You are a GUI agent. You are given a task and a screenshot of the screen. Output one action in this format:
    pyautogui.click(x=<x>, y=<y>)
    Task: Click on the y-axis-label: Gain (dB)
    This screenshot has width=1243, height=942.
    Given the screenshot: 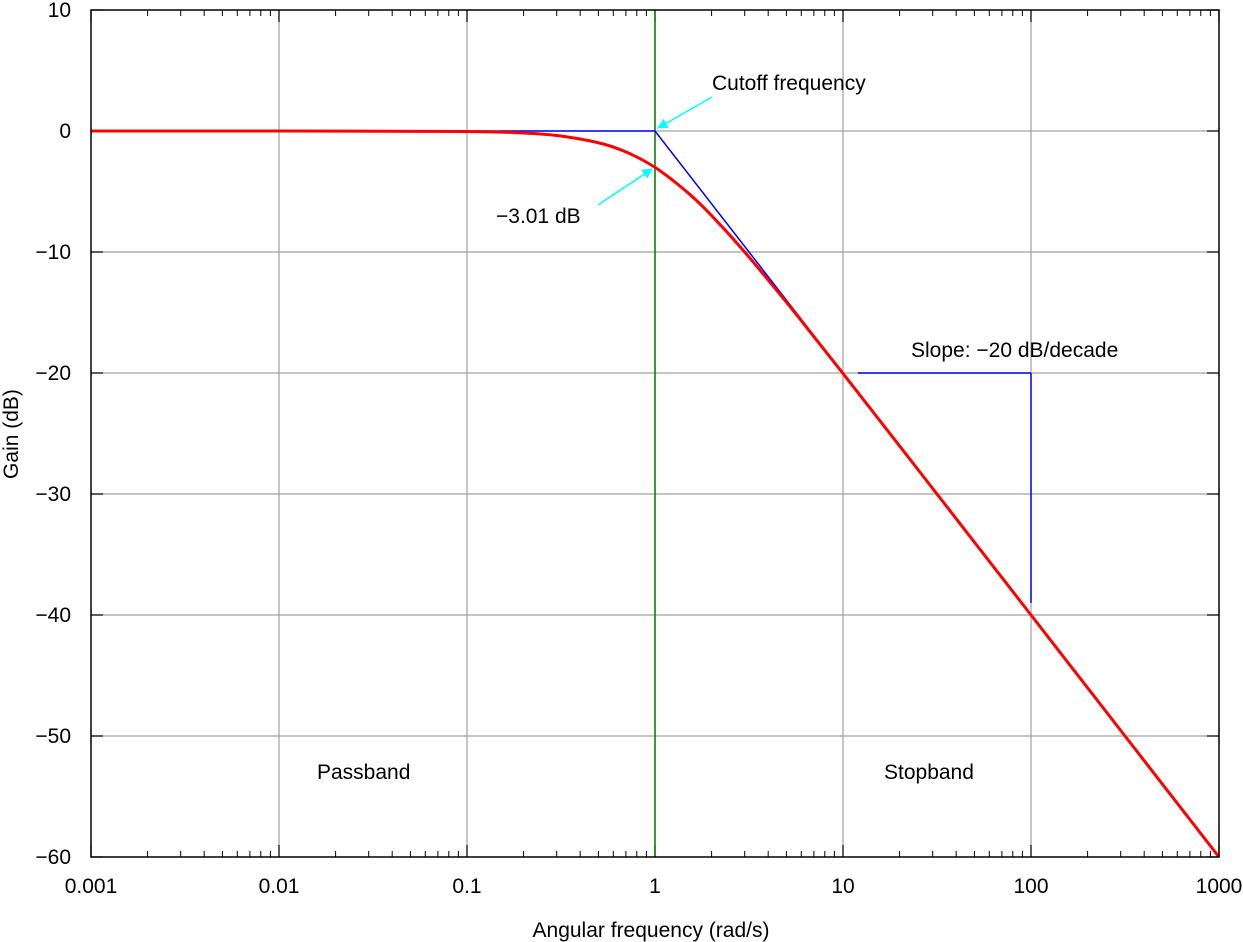 What is the action you would take?
    pyautogui.click(x=11, y=434)
    